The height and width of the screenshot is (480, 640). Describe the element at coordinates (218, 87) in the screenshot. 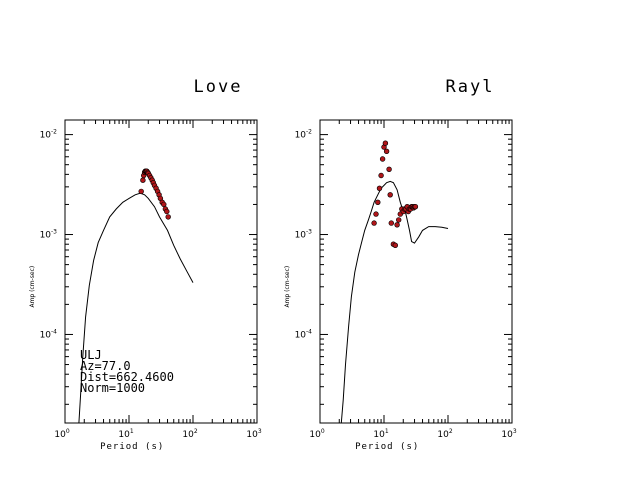

I see `chart-title-love: Love` at that location.